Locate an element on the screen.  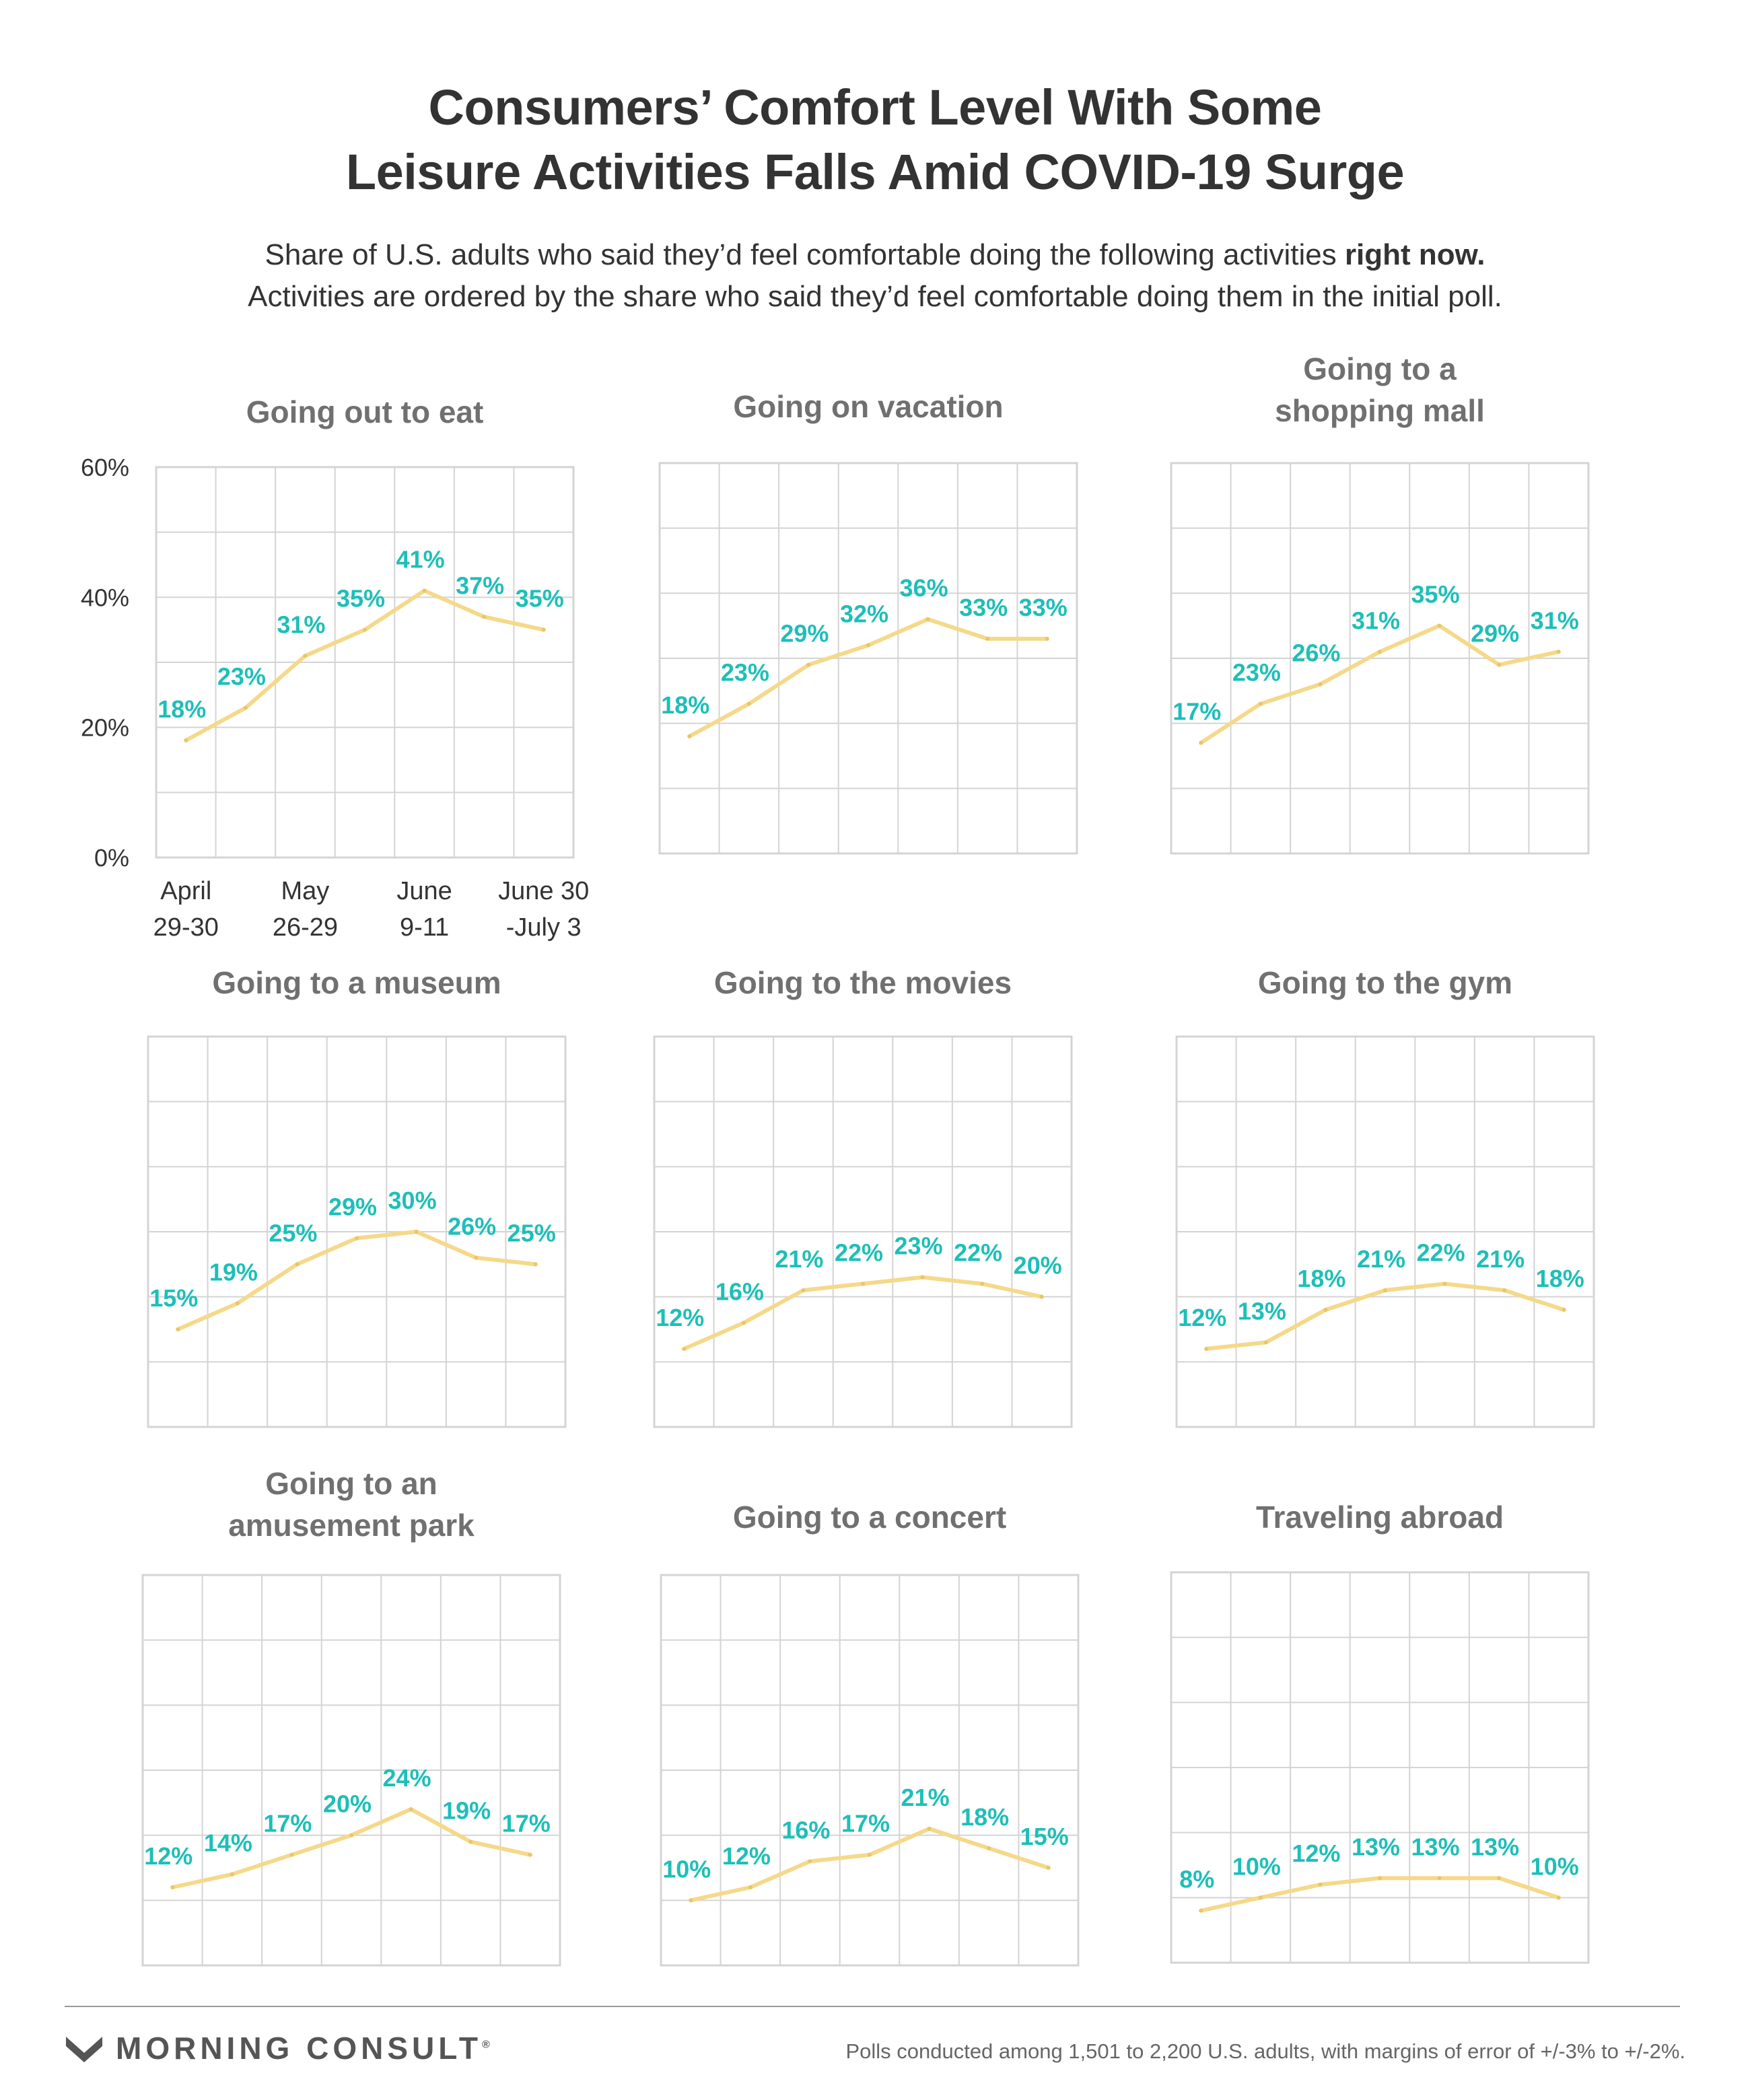
brand-name-text: MORNING CONSULT is located at coordinates (300, 2049).